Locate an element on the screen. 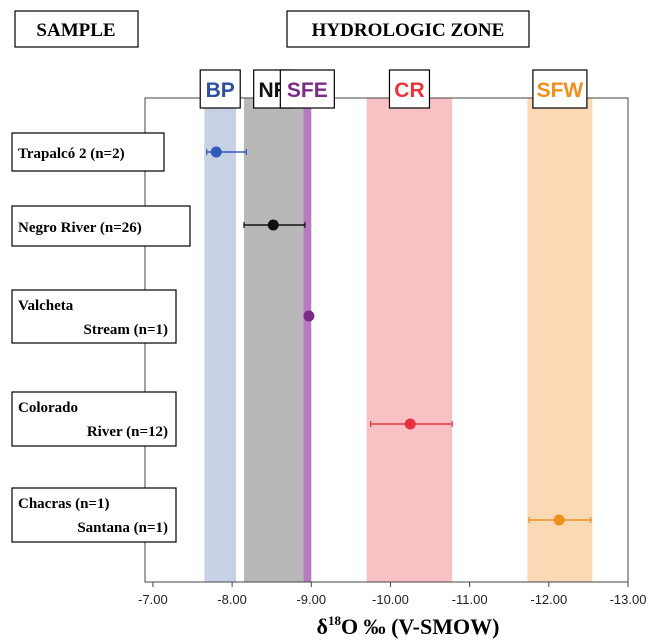  zone-label-sfw: SFW is located at coordinates (560, 89).